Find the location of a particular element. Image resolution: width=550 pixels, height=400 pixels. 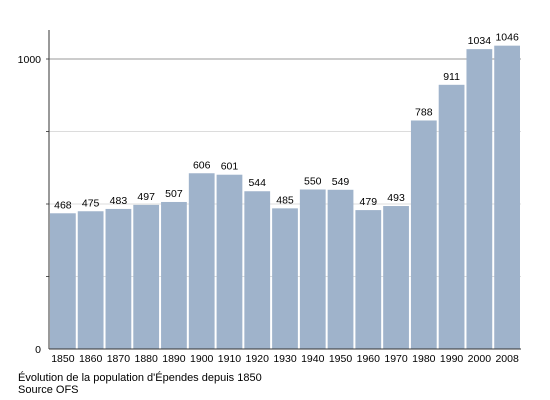

x-tick-label-1890: 1890 is located at coordinates (174, 359).